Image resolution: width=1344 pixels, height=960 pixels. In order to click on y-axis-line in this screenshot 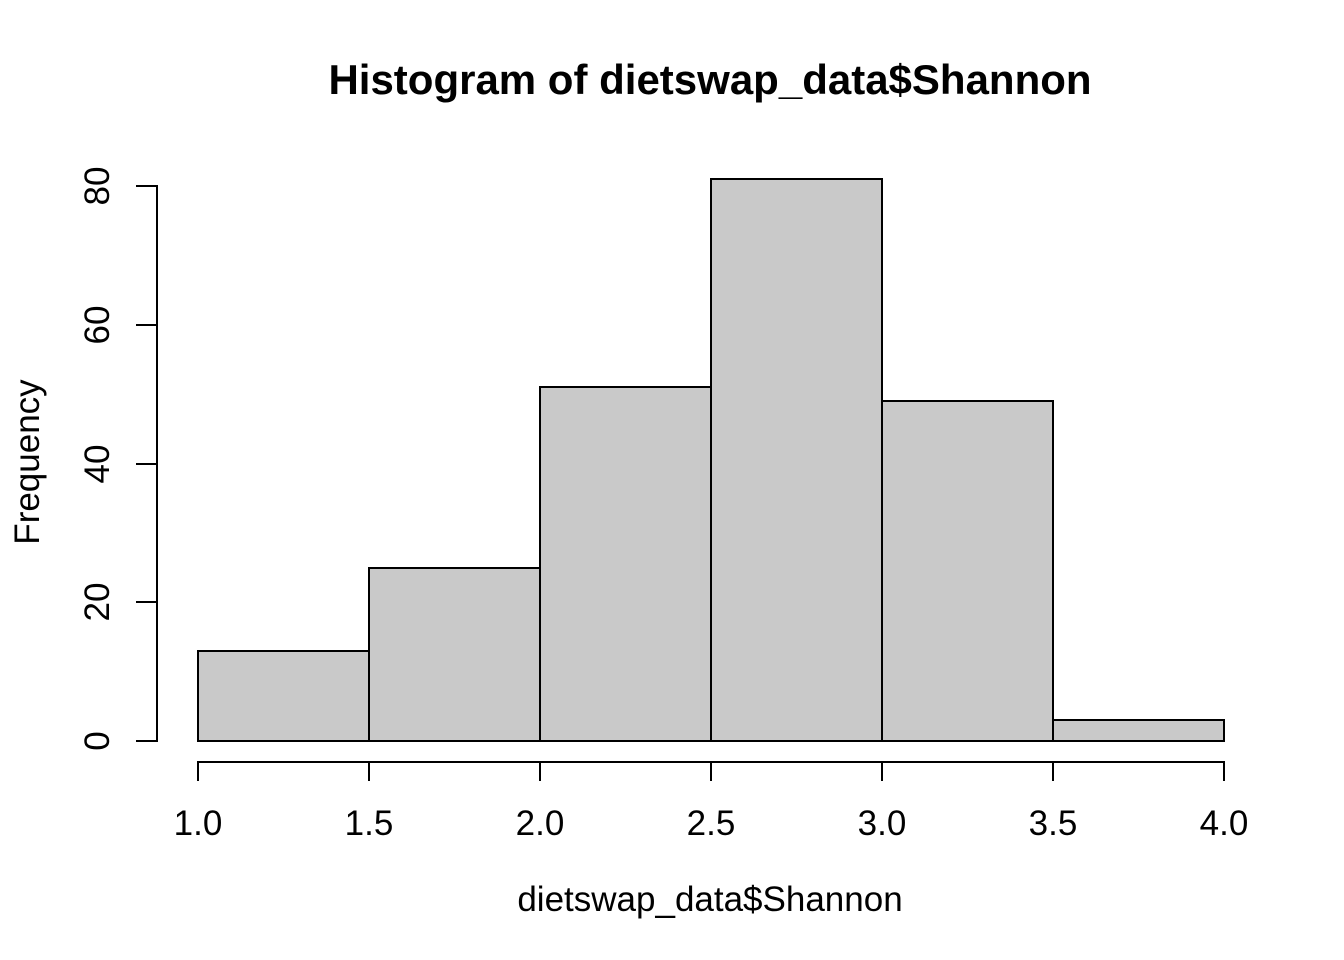, I will do `click(157, 463)`.